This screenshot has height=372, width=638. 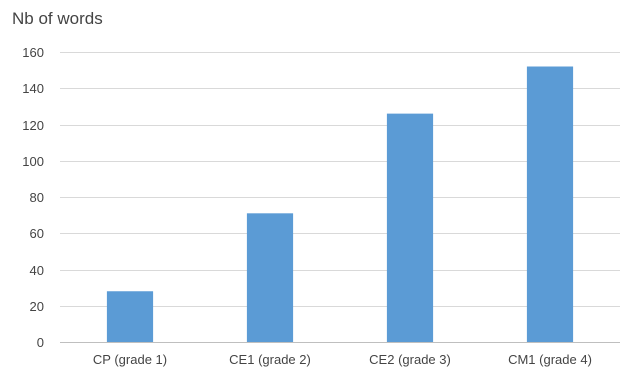 What do you see at coordinates (57, 18) in the screenshot?
I see `y-axis-label: Nb of words` at bounding box center [57, 18].